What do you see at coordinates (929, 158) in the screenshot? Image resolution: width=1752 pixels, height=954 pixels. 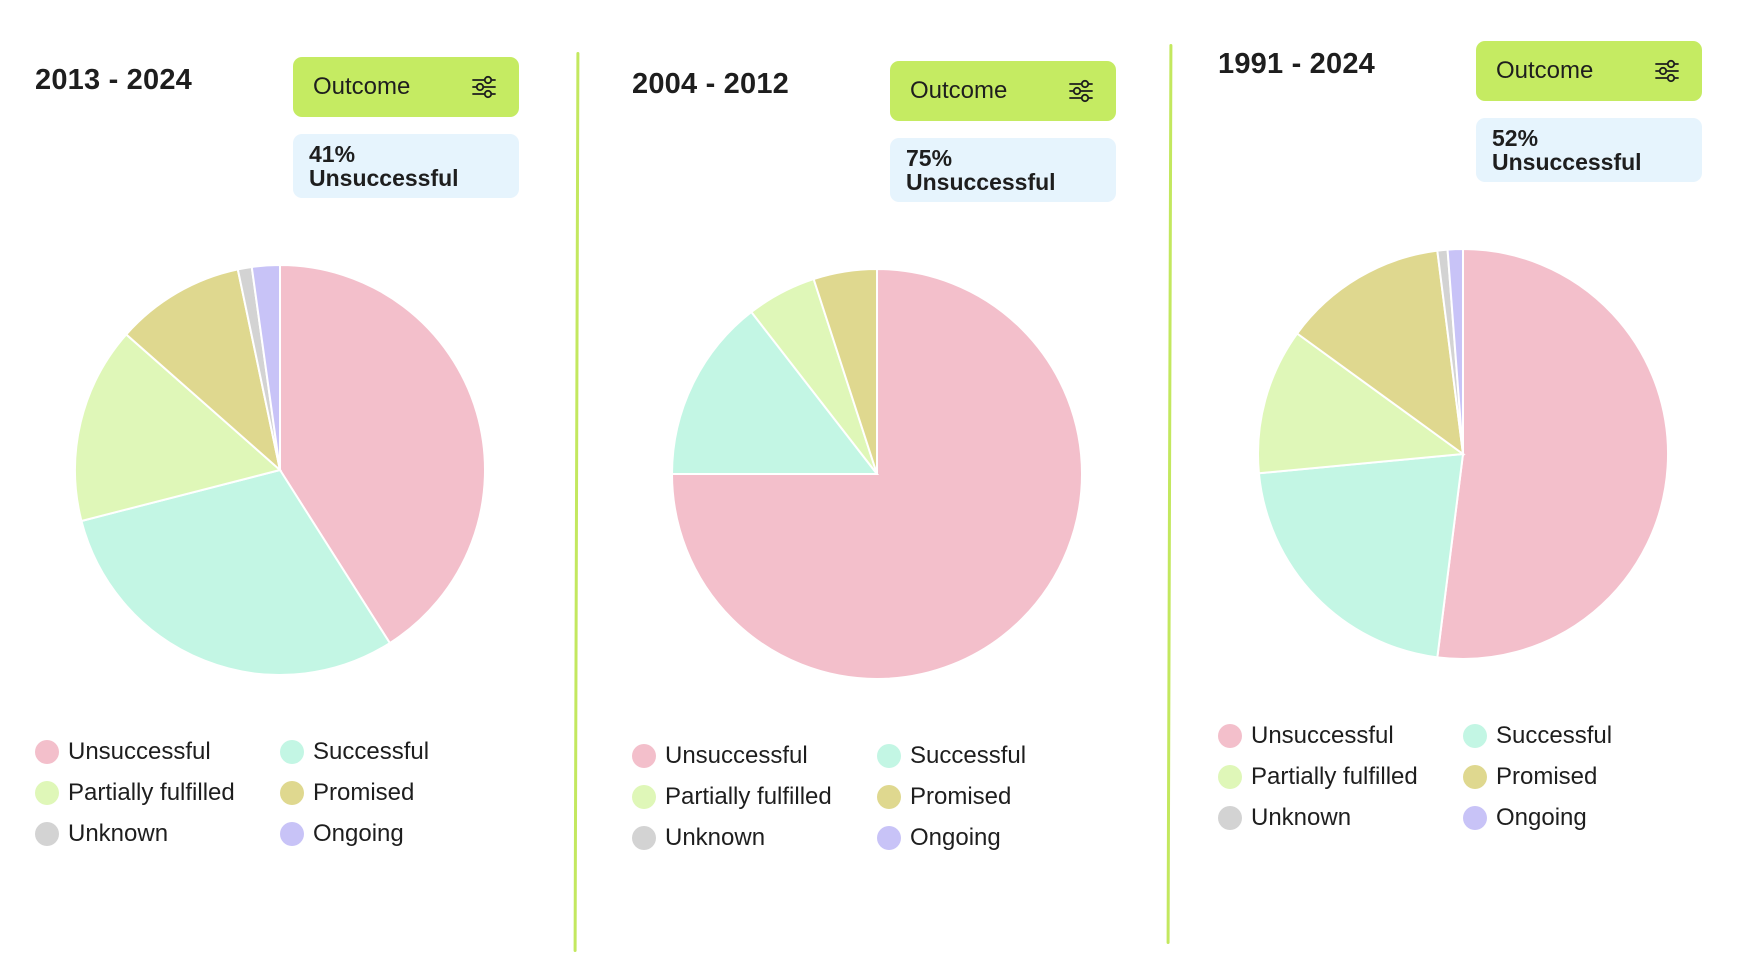 I see `stat-value: 75%` at bounding box center [929, 158].